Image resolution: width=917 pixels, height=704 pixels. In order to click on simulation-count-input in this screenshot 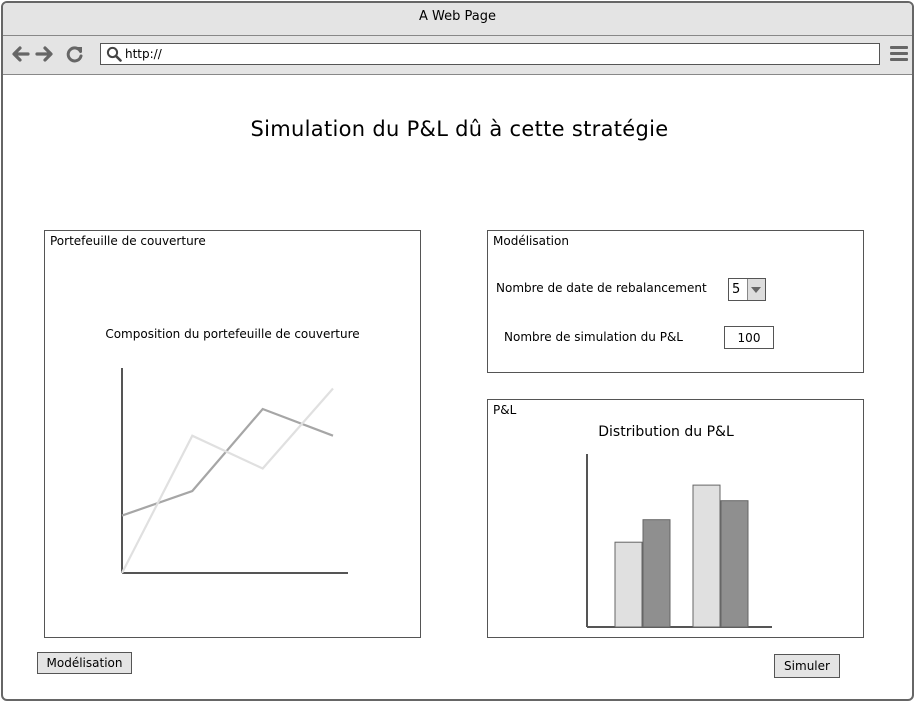, I will do `click(749, 337)`.